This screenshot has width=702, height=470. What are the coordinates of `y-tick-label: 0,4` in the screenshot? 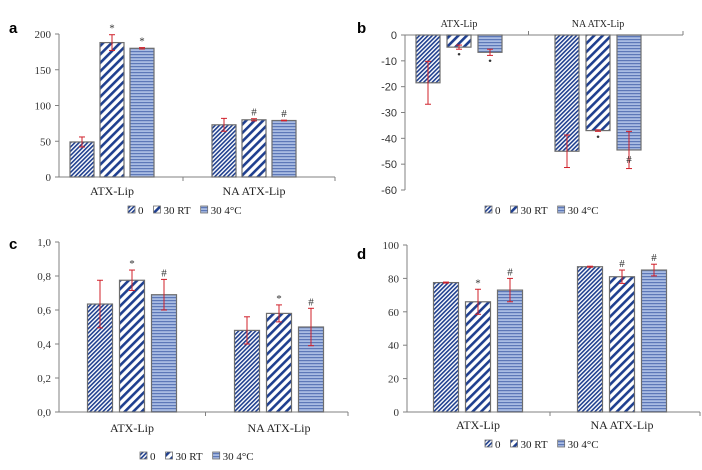 It's located at (44, 345).